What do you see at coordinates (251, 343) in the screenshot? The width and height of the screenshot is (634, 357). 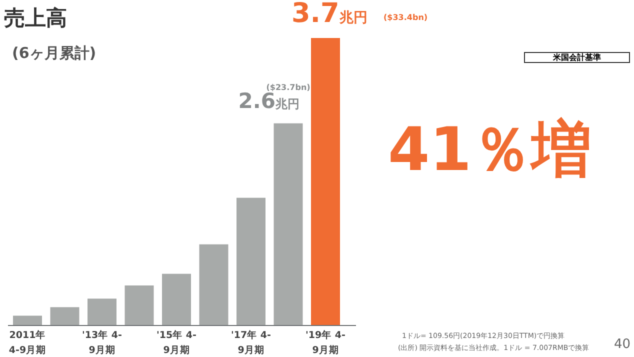 I see `x-tick-label: '17年 4-9月期` at bounding box center [251, 343].